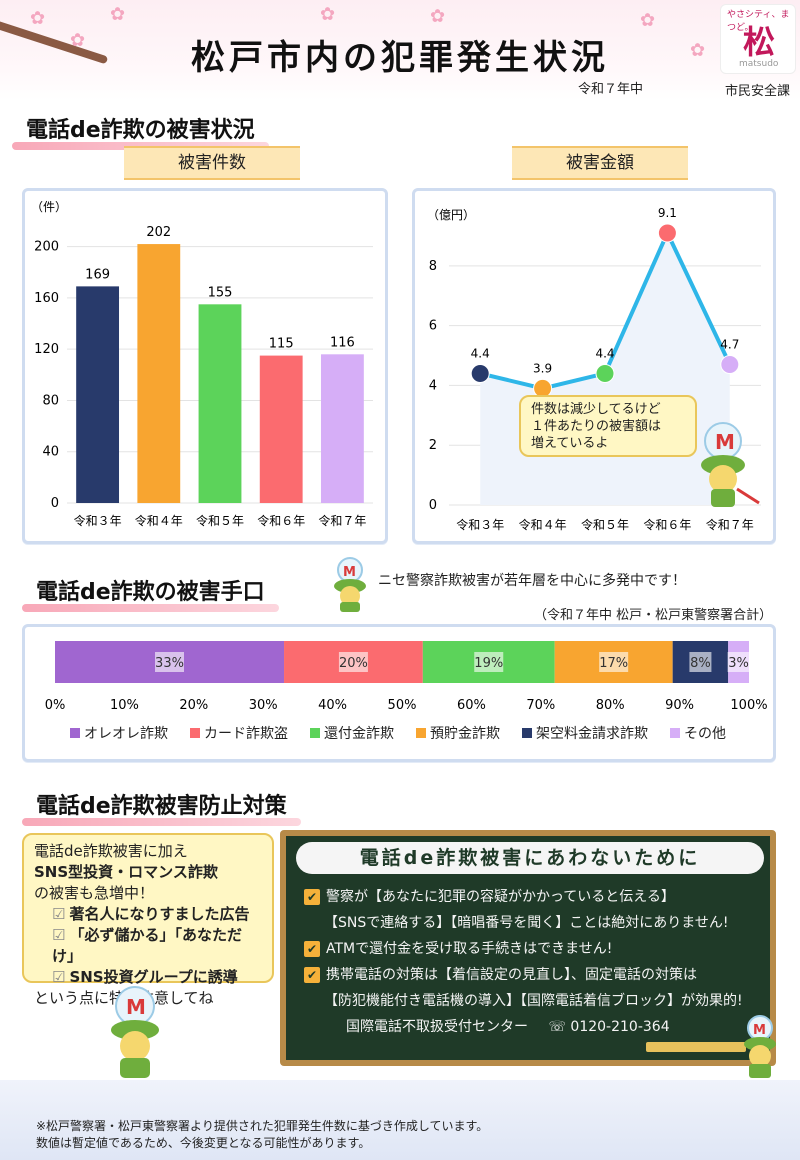  I want to click on x-tick-label: 70%, so click(540, 705).